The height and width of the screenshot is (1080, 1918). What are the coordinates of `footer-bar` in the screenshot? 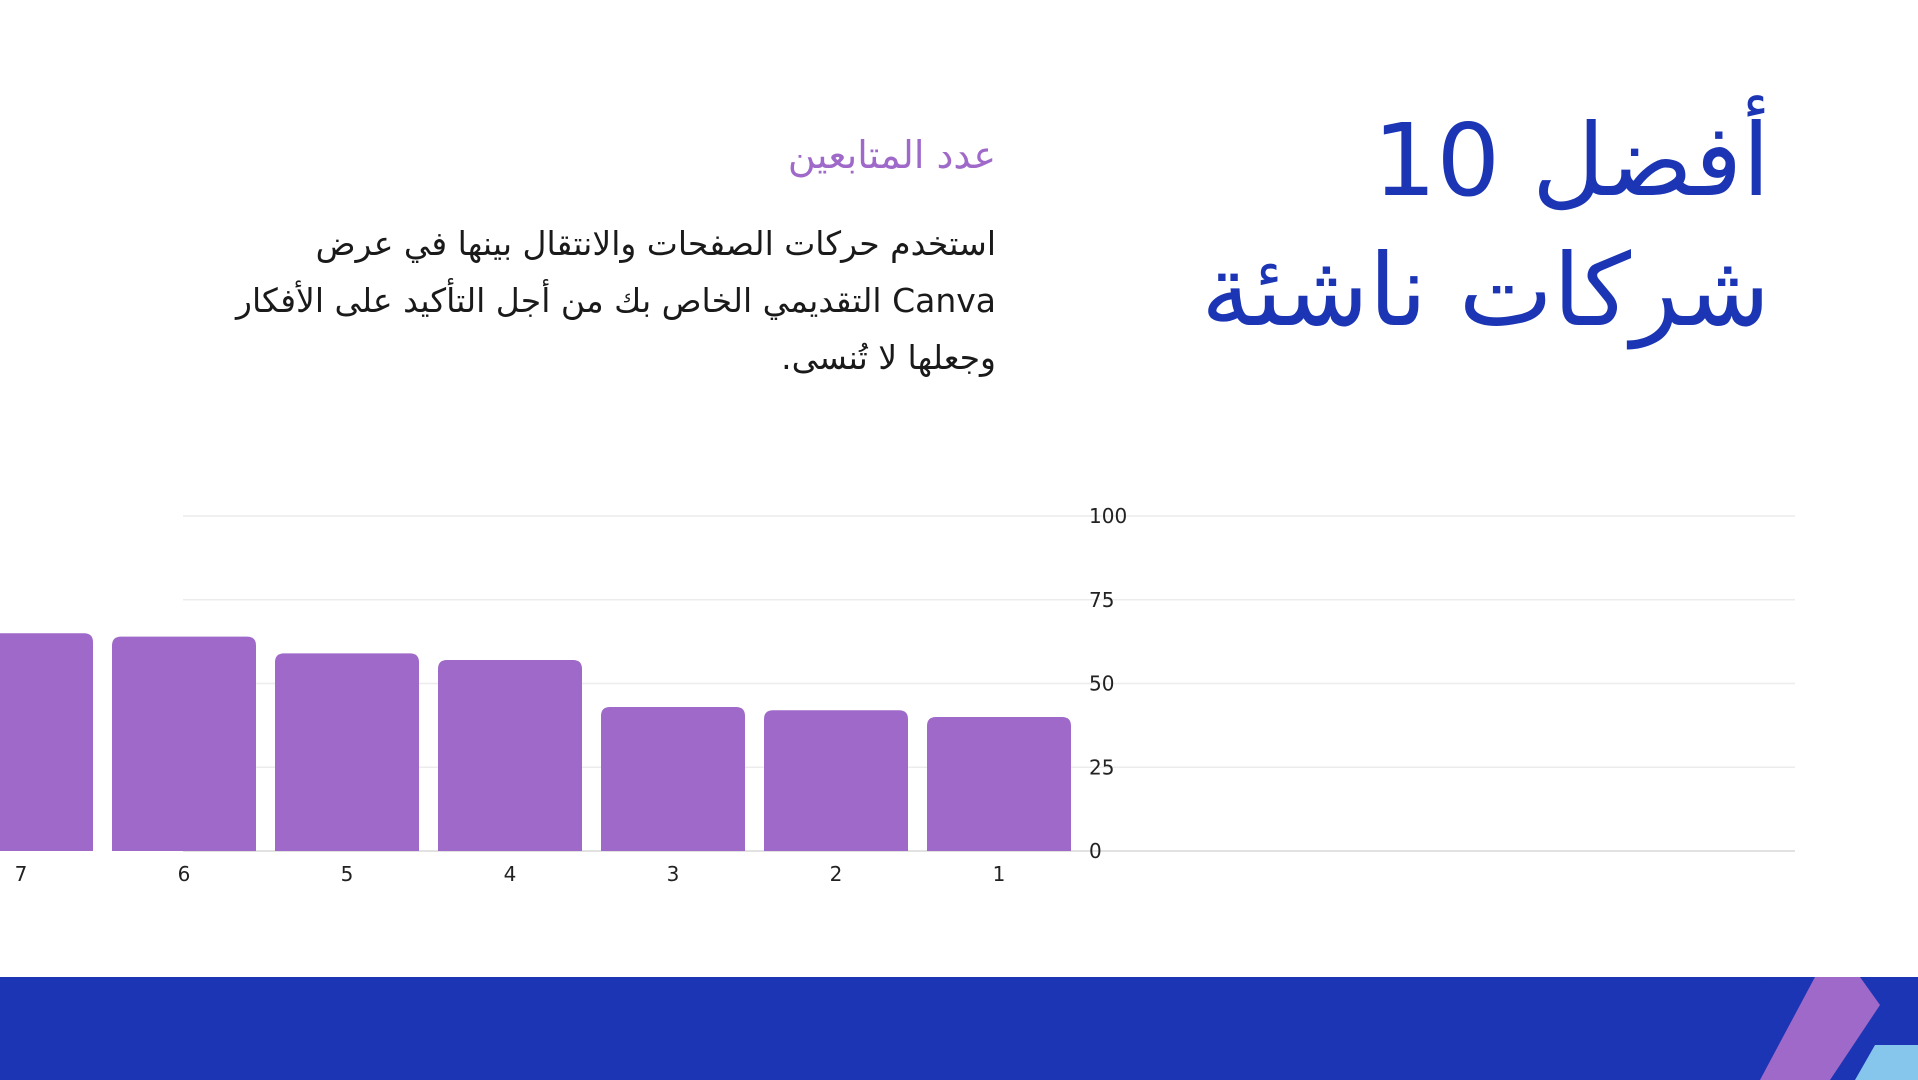 It's located at (959, 1028).